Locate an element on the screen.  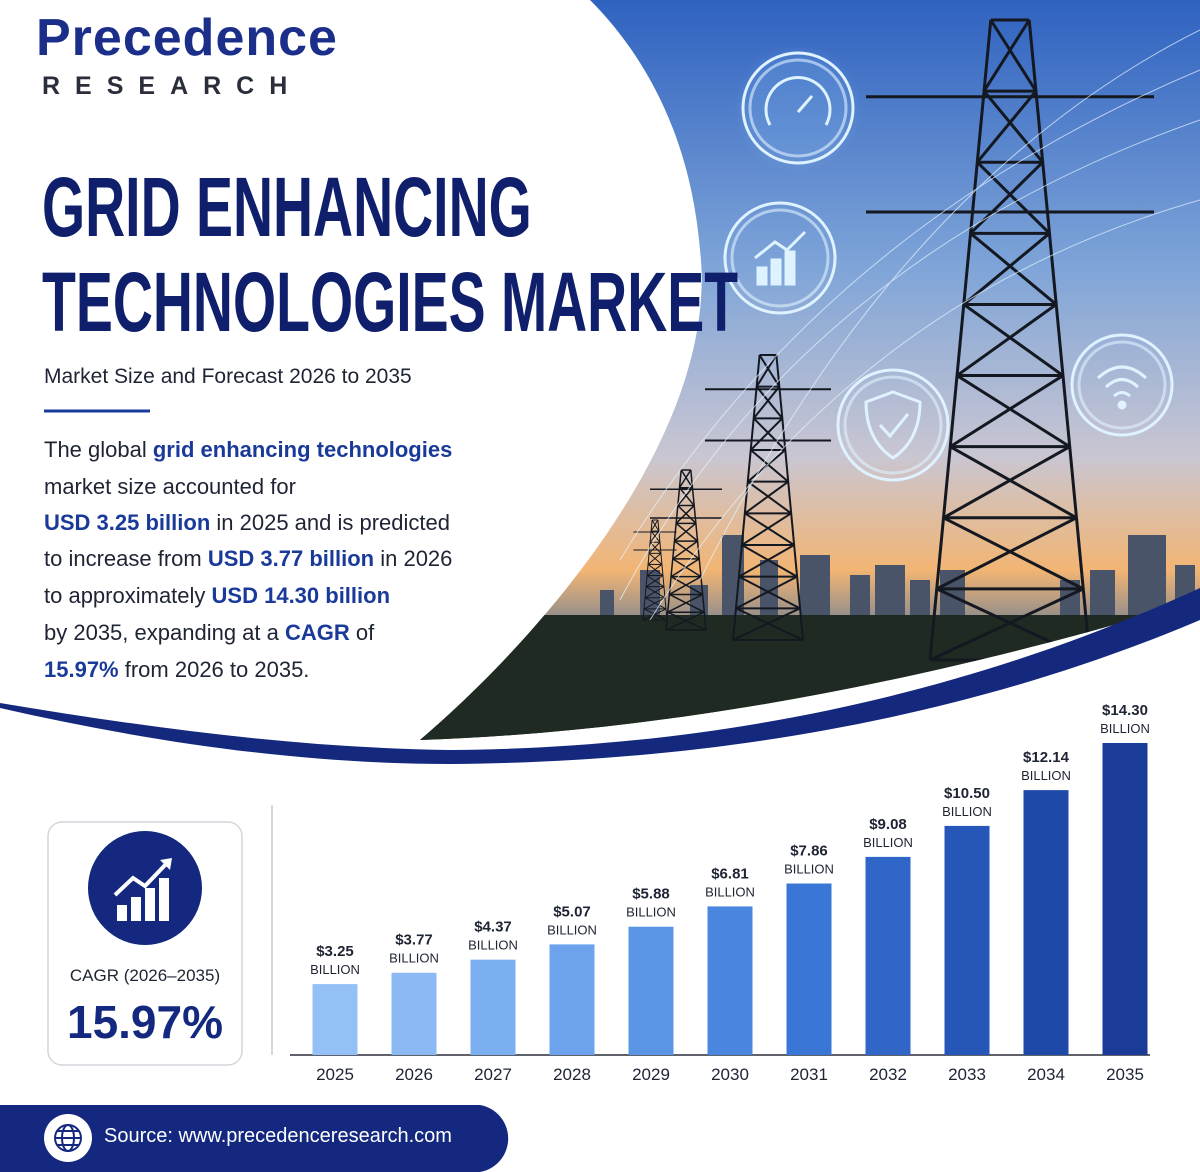
tower is located at coordinates (768, 497).